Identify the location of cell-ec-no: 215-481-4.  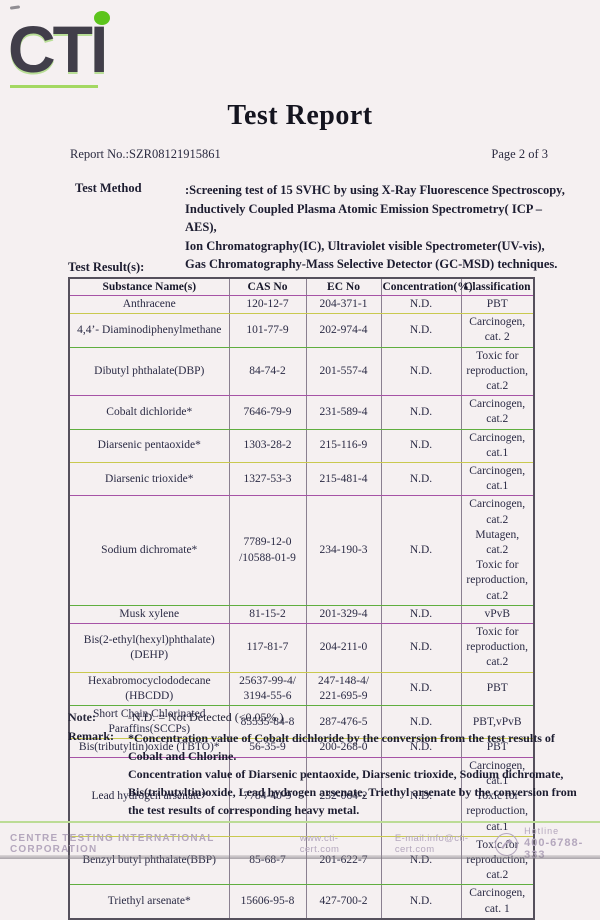
(343, 479).